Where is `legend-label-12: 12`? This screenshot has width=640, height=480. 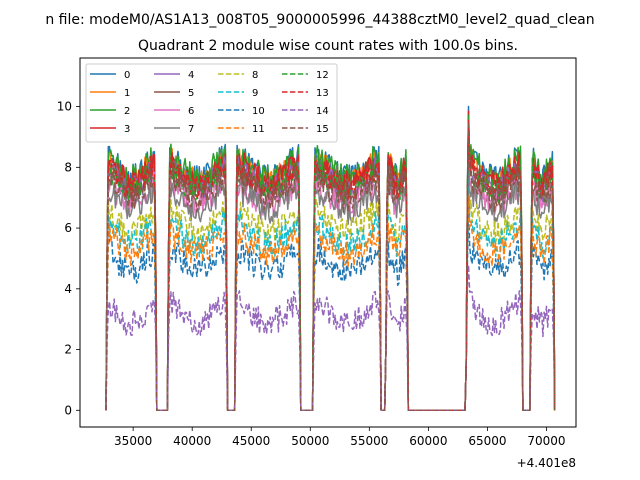 legend-label-12: 12 is located at coordinates (322, 75).